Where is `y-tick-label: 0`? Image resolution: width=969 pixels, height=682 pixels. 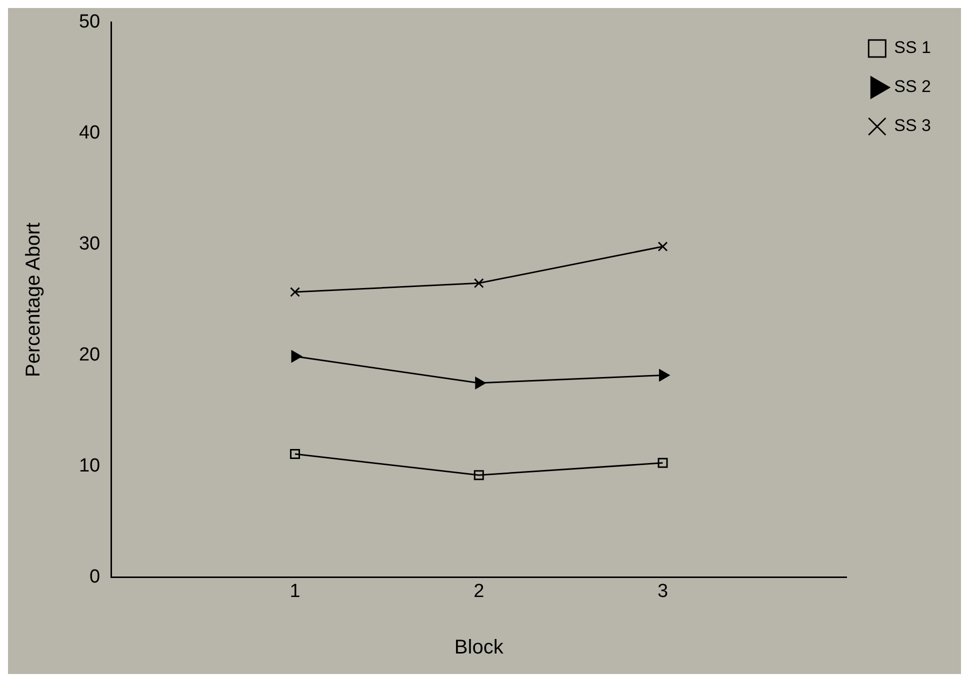 y-tick-label: 0 is located at coordinates (95, 577).